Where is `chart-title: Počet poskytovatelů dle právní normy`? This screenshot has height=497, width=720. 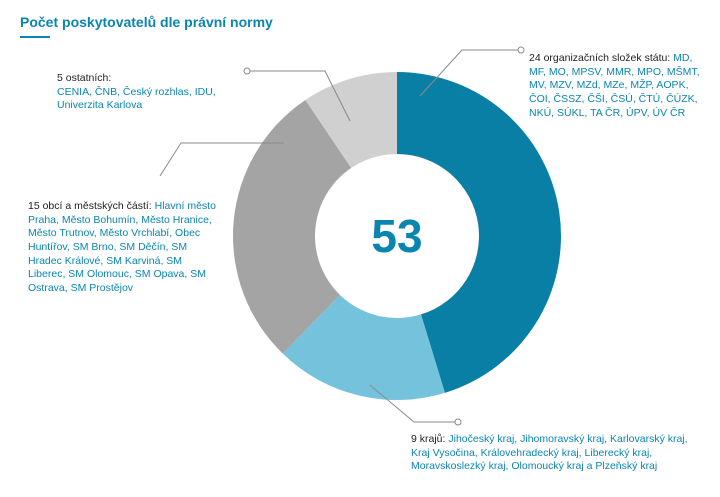 chart-title: Počet poskytovatelů dle právní normy is located at coordinates (146, 22).